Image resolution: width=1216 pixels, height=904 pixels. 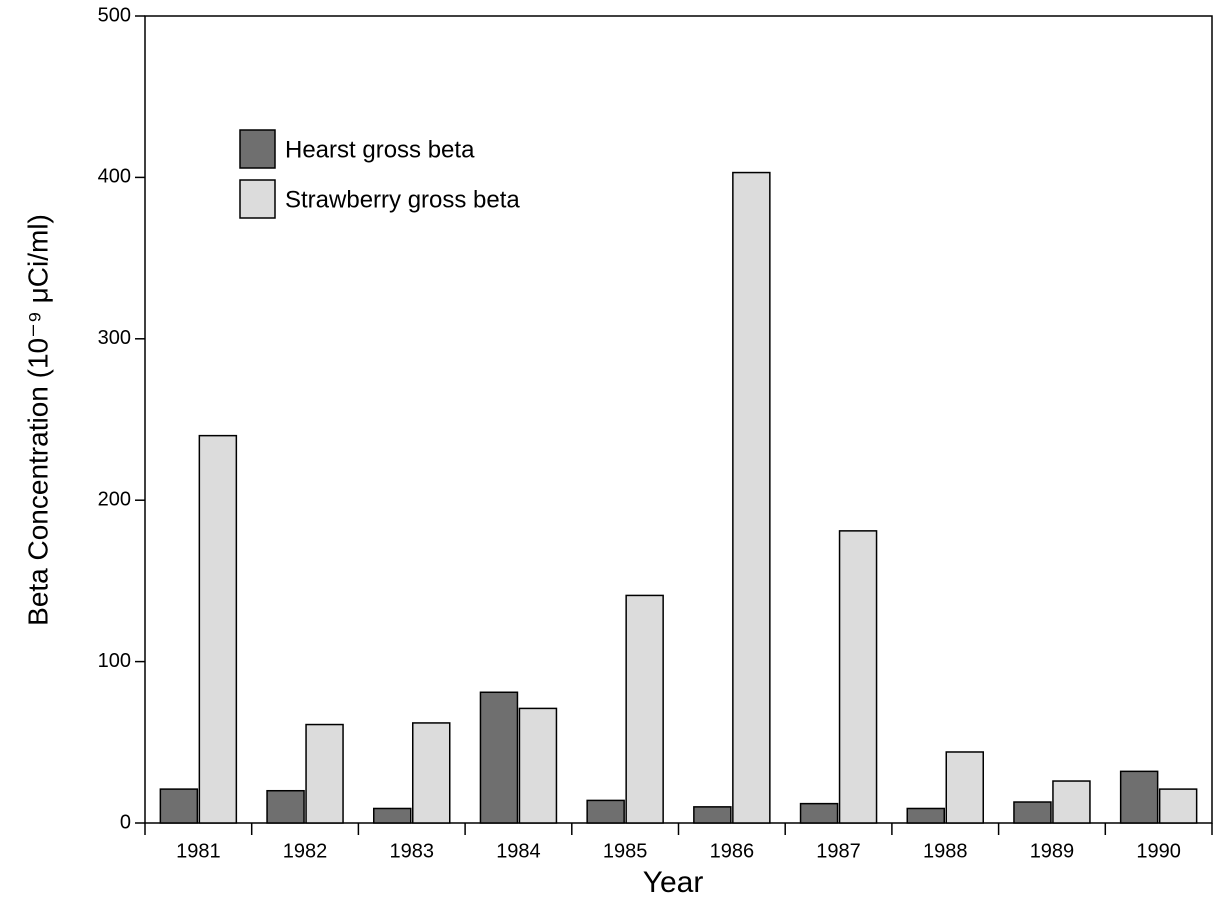 I want to click on y-tick-label: 500, so click(x=114, y=15).